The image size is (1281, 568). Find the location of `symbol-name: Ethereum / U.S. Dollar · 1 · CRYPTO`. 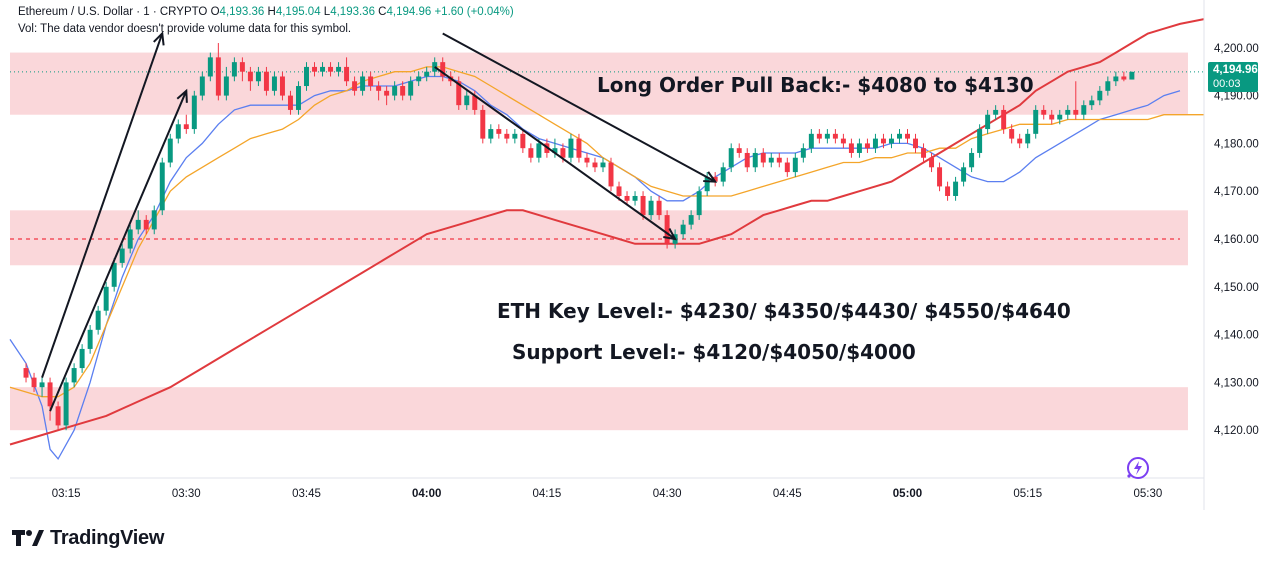

symbol-name: Ethereum / U.S. Dollar · 1 · CRYPTO is located at coordinates (113, 12).